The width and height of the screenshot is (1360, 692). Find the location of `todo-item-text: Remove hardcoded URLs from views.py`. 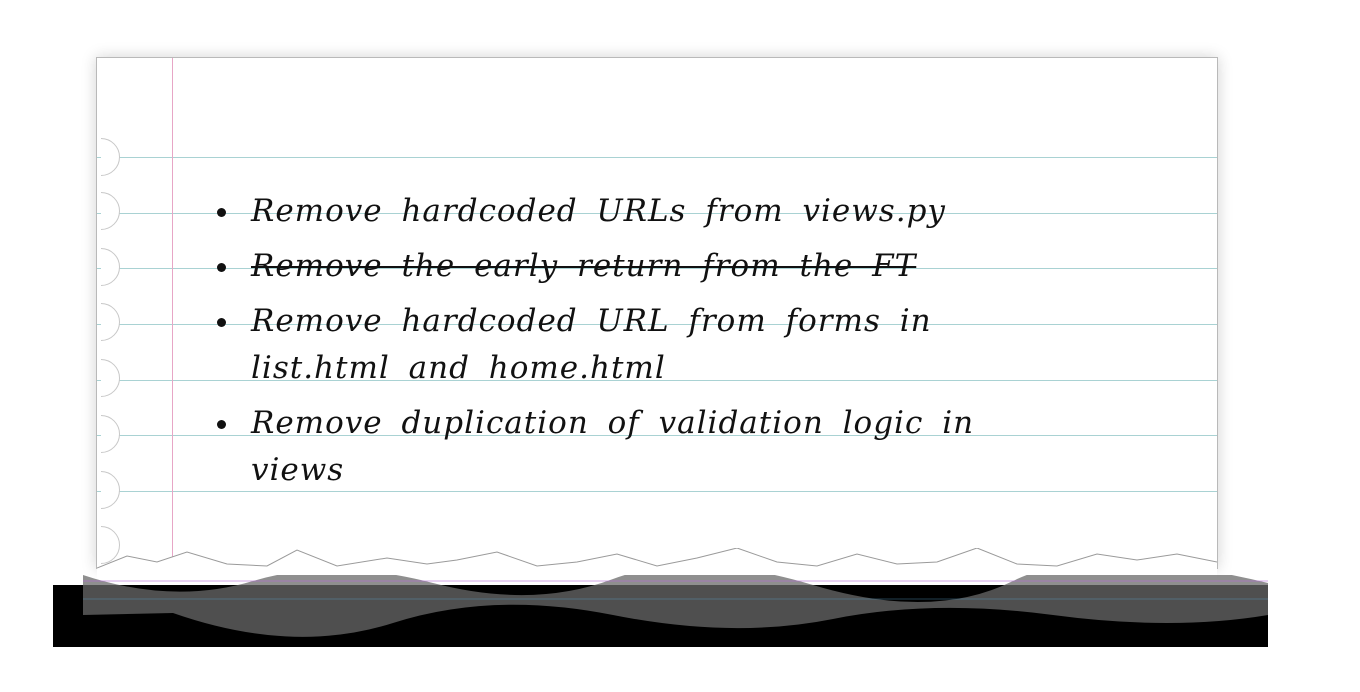

todo-item-text: Remove hardcoded URLs from views.py is located at coordinates (598, 211).